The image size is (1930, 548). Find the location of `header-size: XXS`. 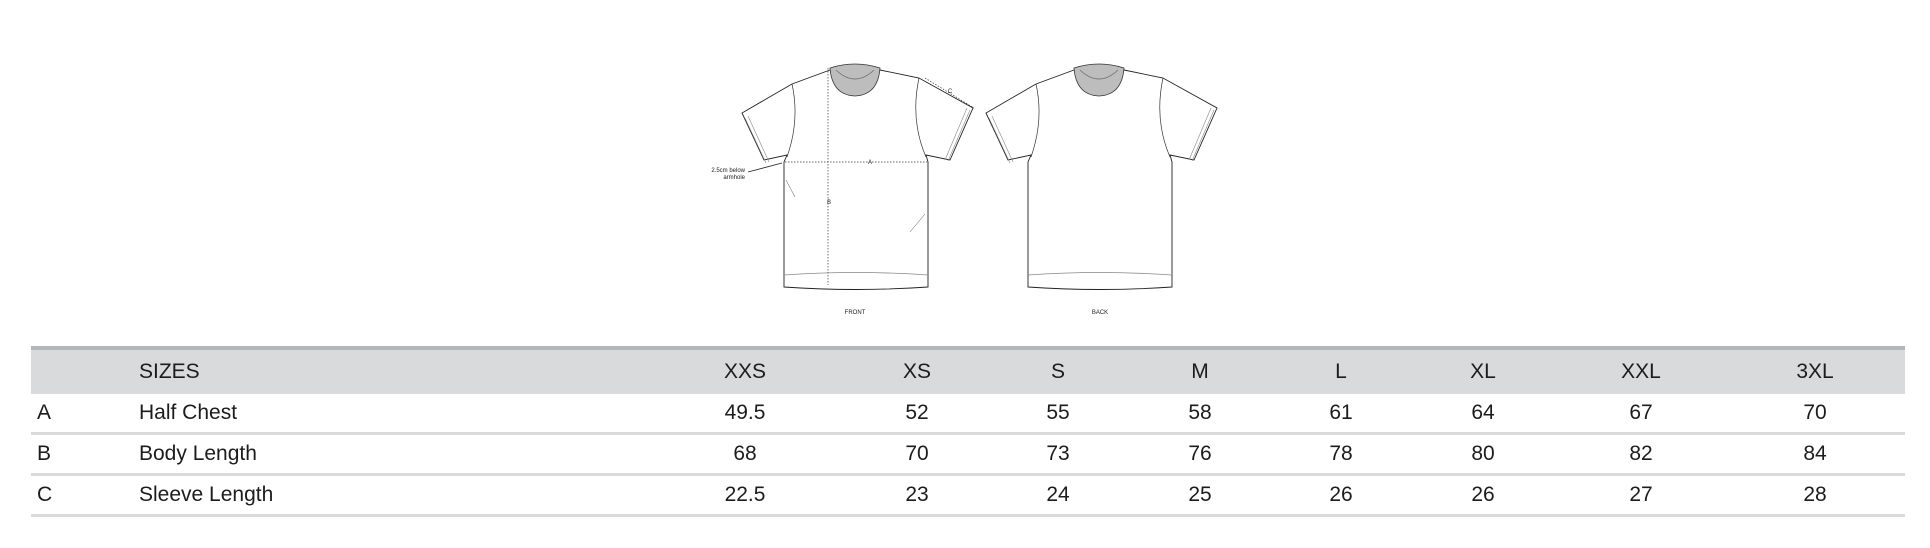

header-size: XXS is located at coordinates (745, 371).